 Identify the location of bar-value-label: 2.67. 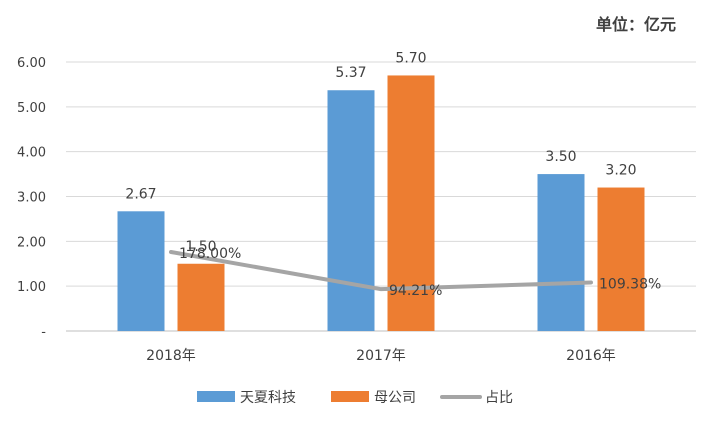
(140, 194).